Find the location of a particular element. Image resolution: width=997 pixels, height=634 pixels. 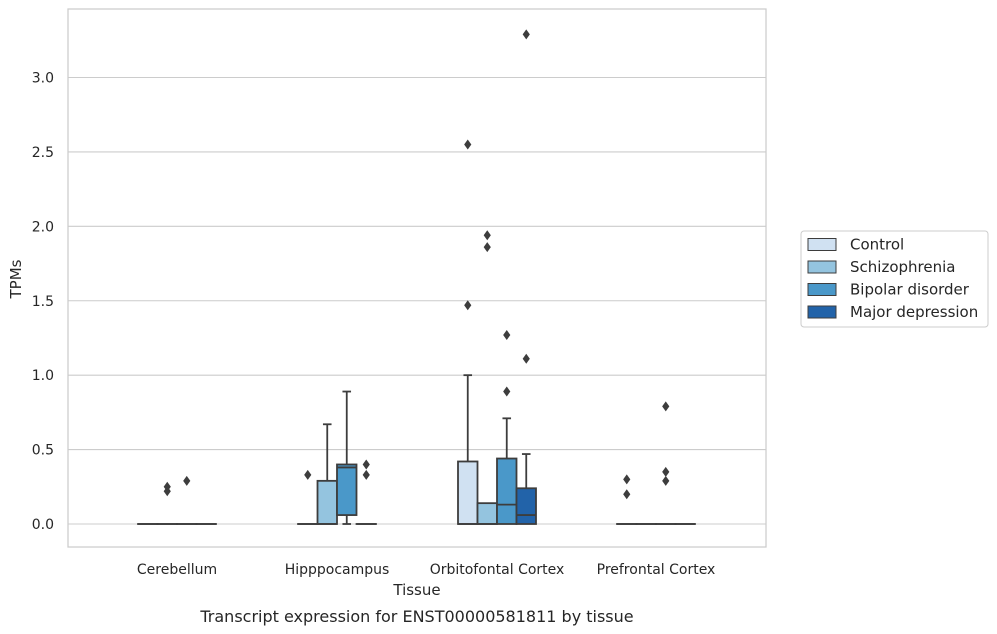

legend-item: Bipolar disorder is located at coordinates (888, 290).